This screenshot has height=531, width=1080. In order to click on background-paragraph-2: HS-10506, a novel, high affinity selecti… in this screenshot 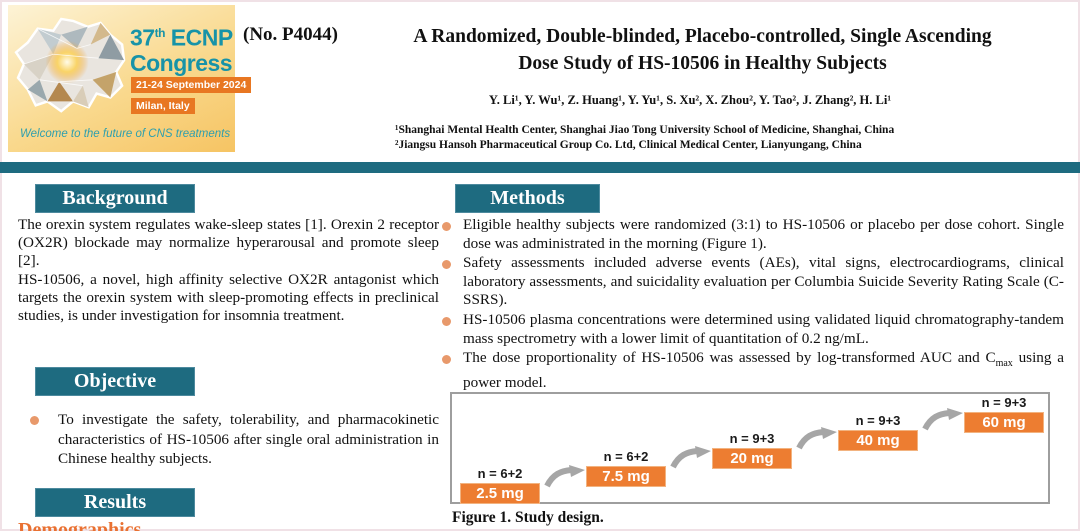, I will do `click(228, 297)`.